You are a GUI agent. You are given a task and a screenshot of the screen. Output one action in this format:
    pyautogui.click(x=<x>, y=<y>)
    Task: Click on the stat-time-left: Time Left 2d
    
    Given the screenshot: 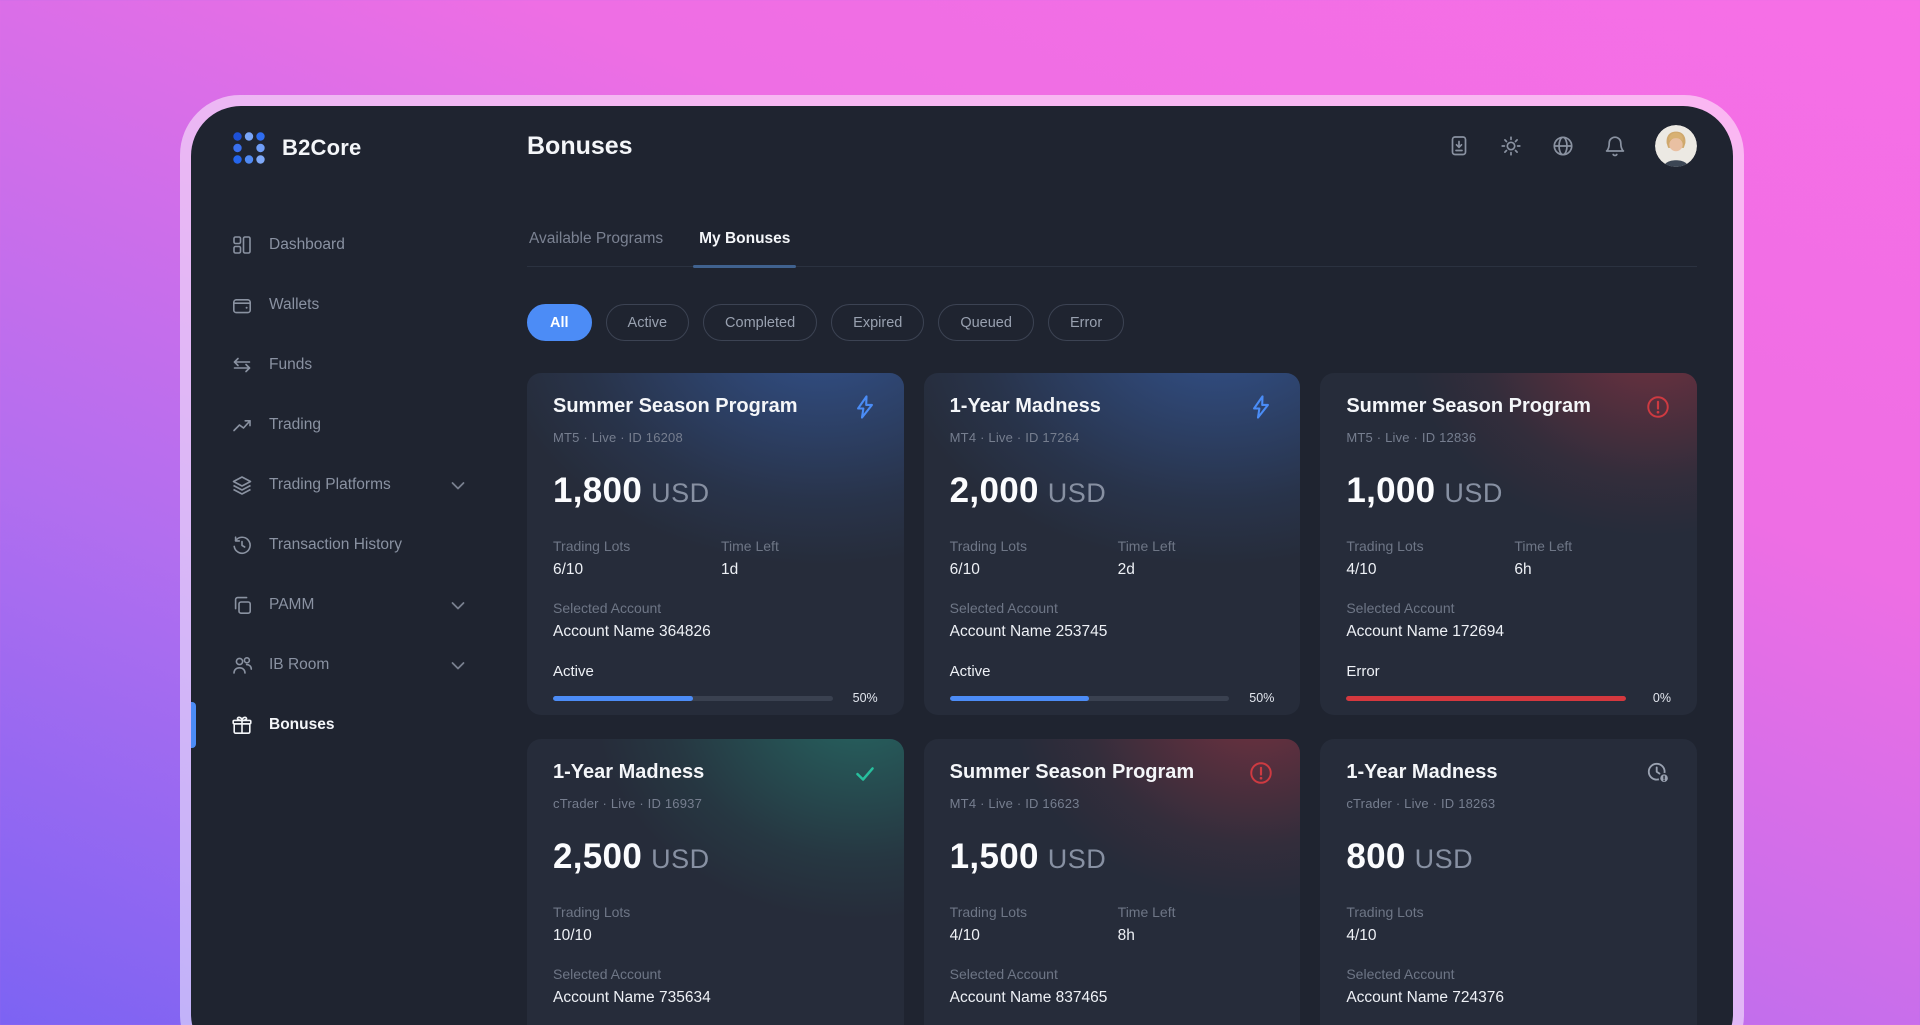 What is the action you would take?
    pyautogui.click(x=1146, y=558)
    